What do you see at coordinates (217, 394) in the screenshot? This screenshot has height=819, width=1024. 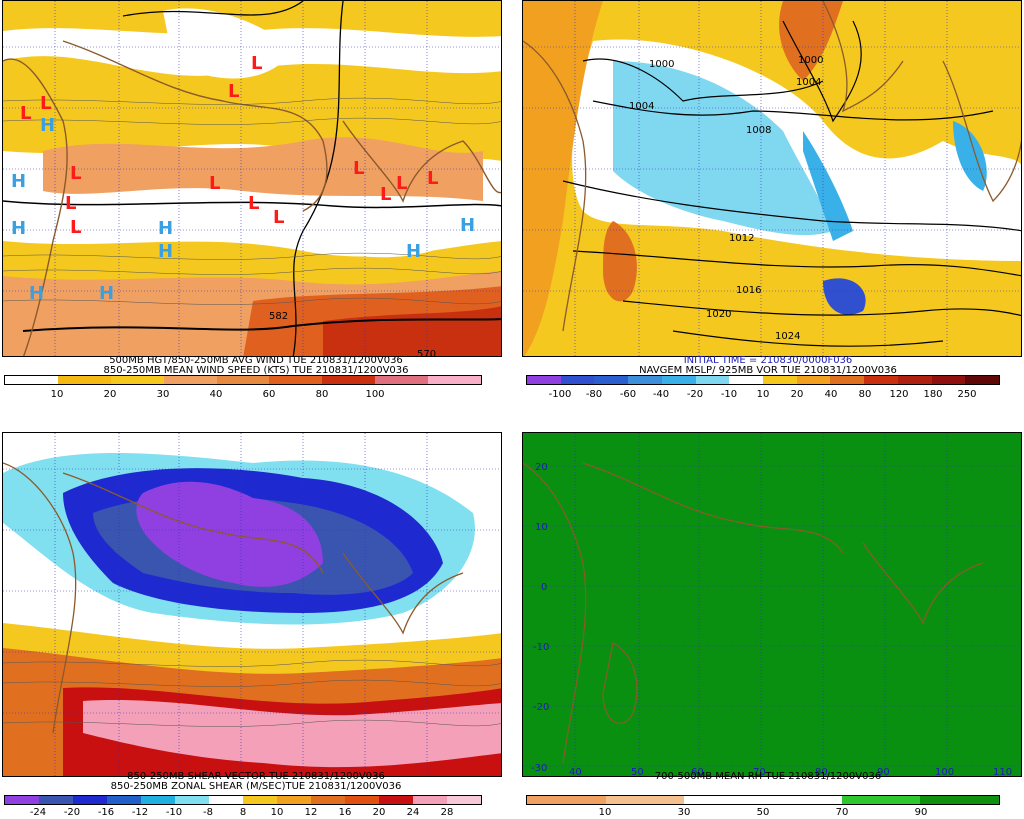 I see `wind-speed-ticks: 10 20 30 40 60 80 100` at bounding box center [217, 394].